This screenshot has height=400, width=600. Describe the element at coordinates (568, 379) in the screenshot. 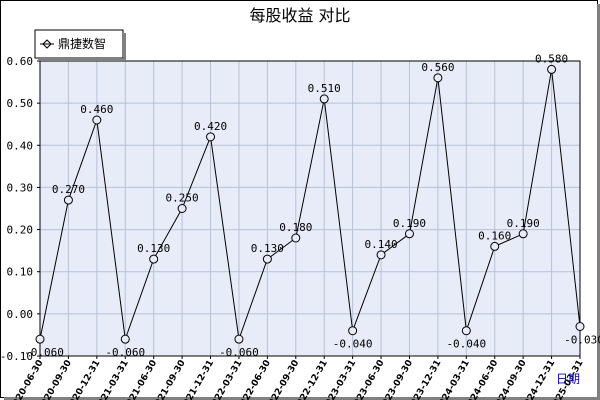

I see `x-axis-label: 日期` at that location.